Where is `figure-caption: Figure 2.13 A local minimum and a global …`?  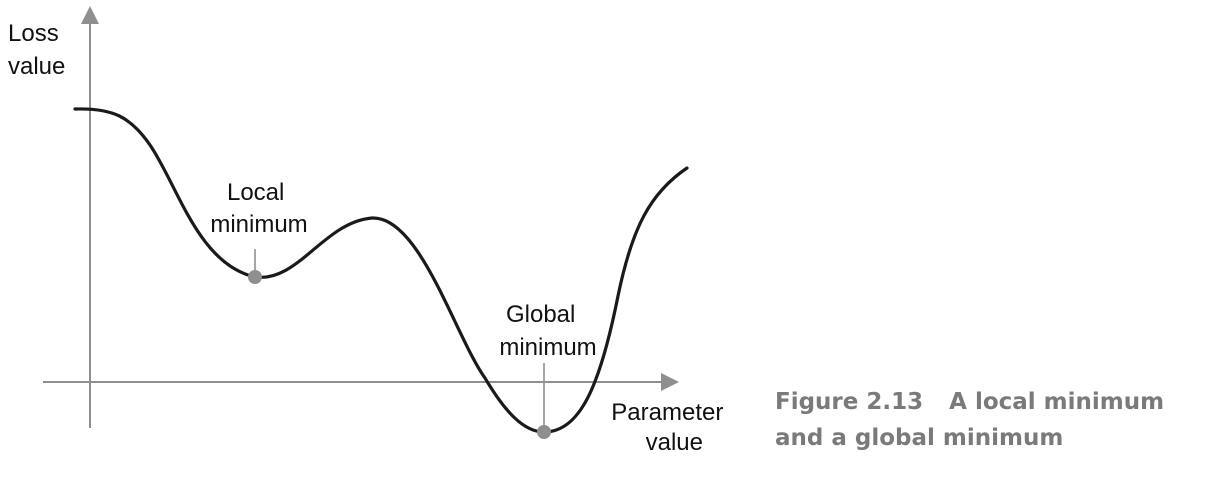 figure-caption: Figure 2.13 A local minimum and a global … is located at coordinates (985, 420).